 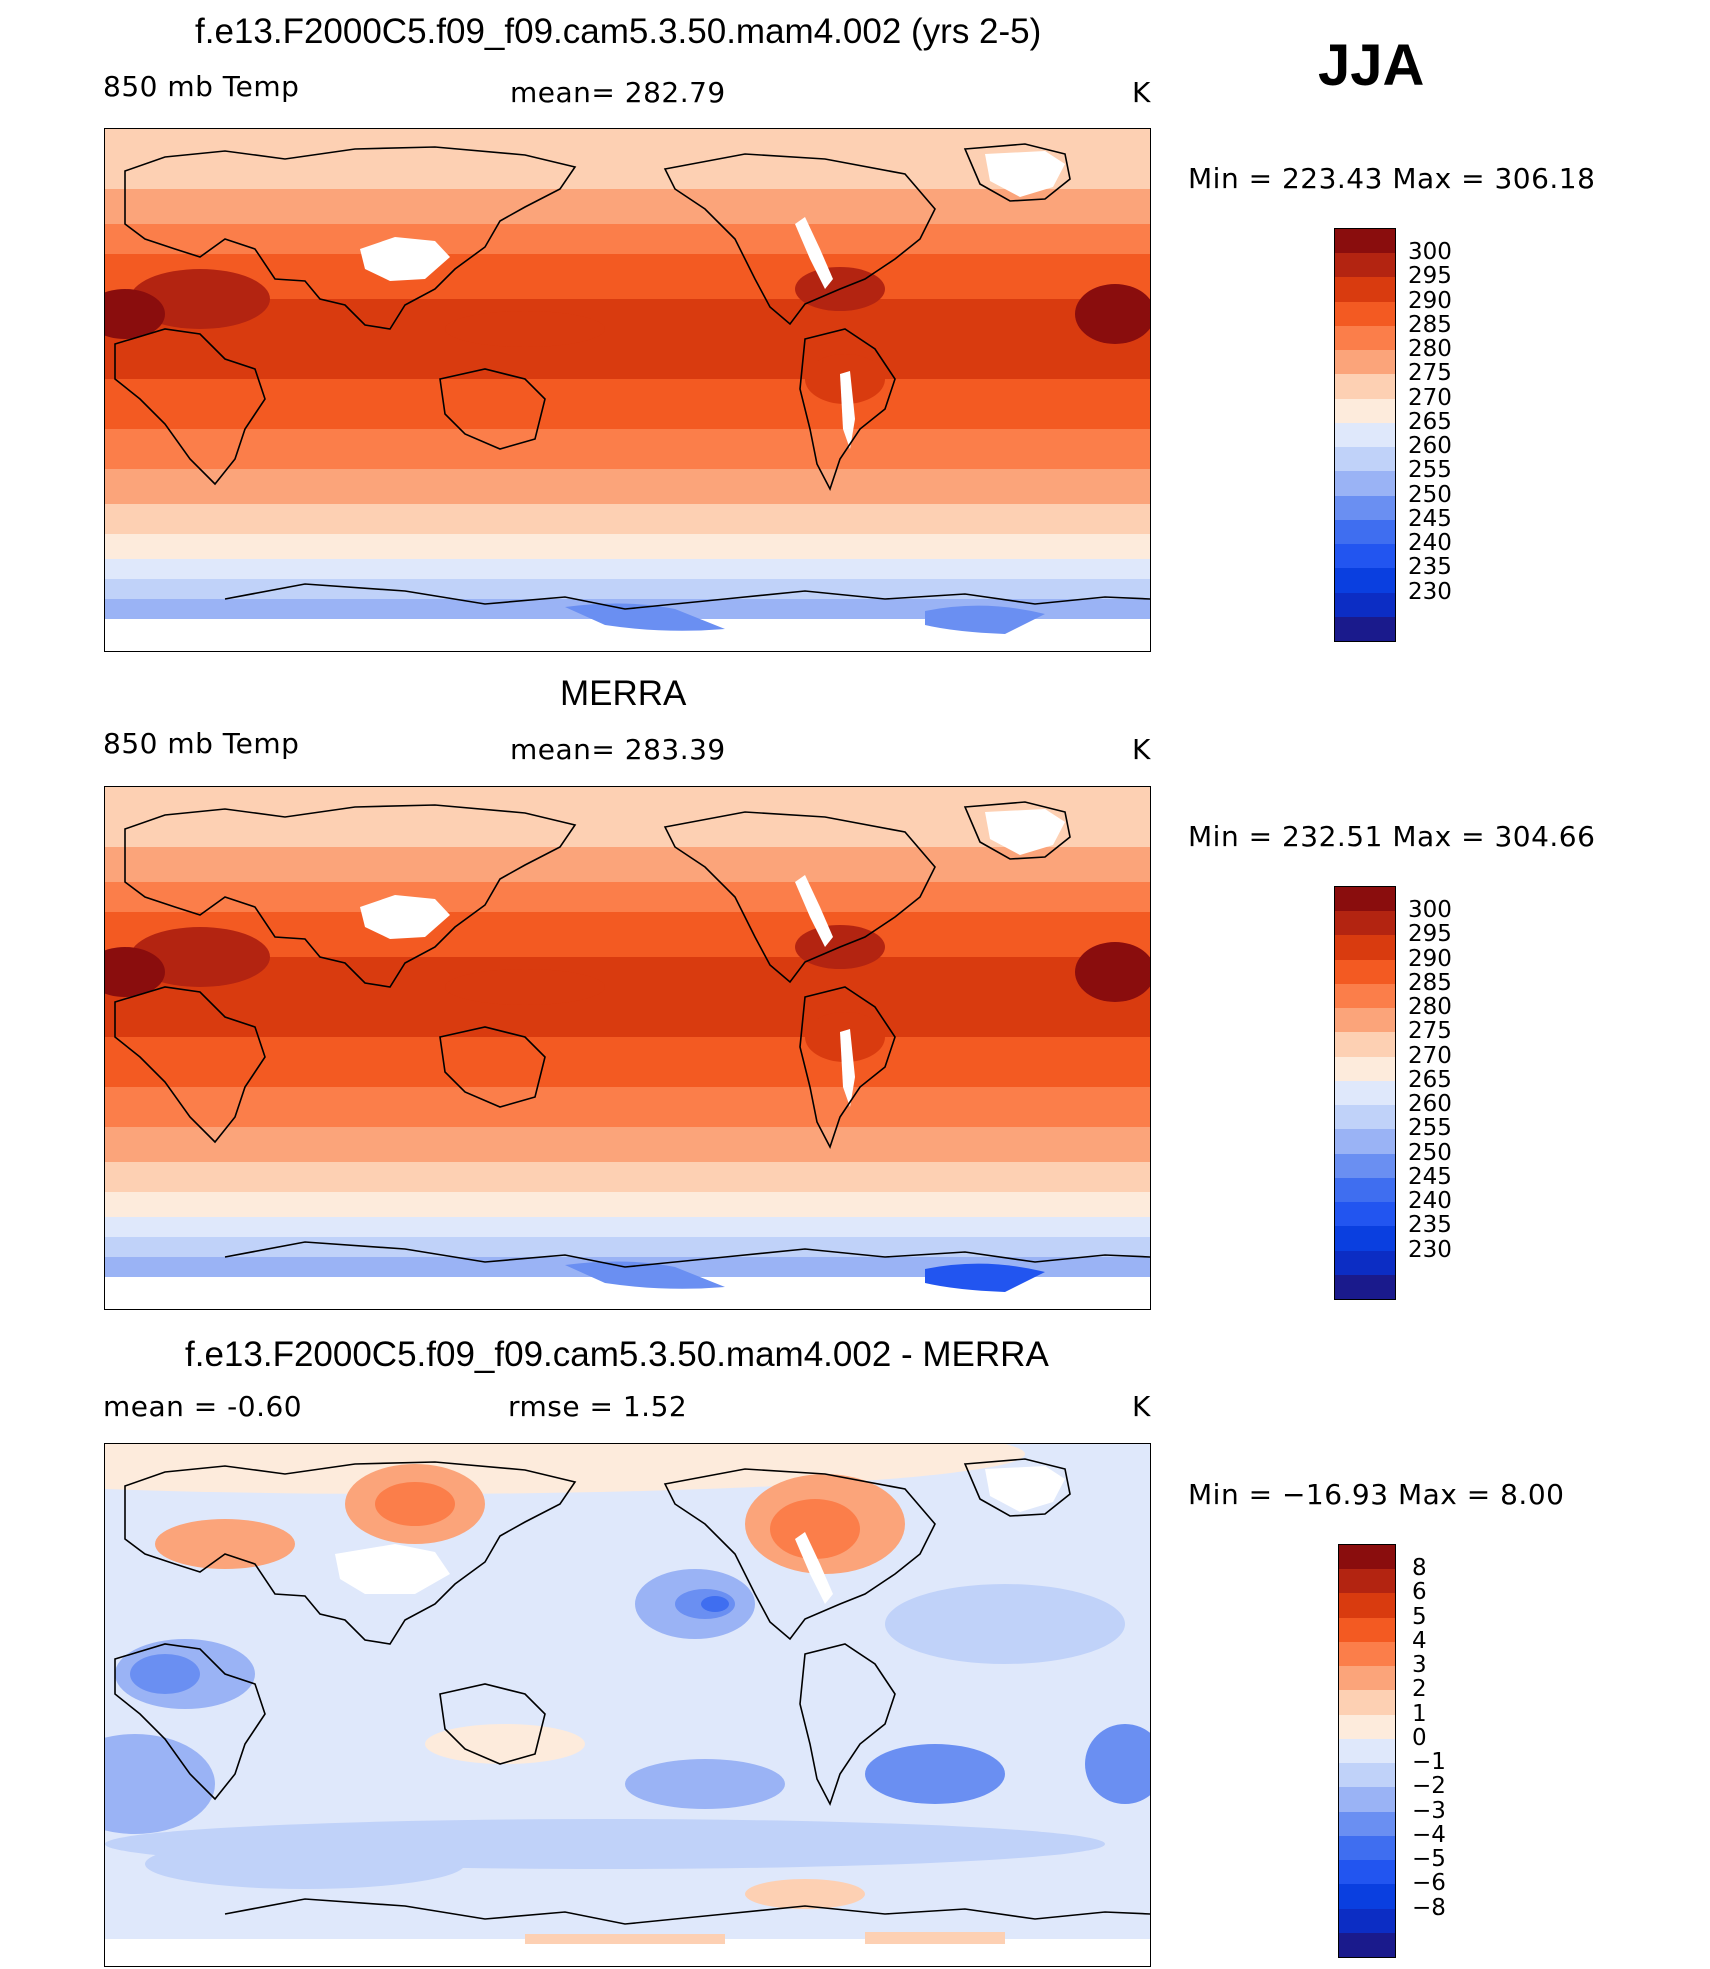 What do you see at coordinates (1025, 174) in the screenshot?
I see `greenland-mask` at bounding box center [1025, 174].